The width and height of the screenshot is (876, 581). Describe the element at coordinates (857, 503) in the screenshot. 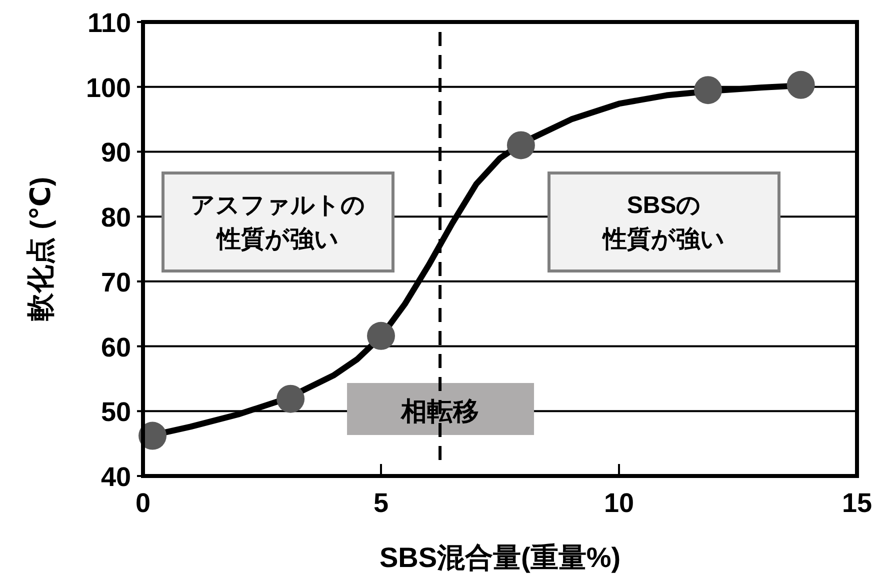

I see `x-tick-label: 15` at that location.